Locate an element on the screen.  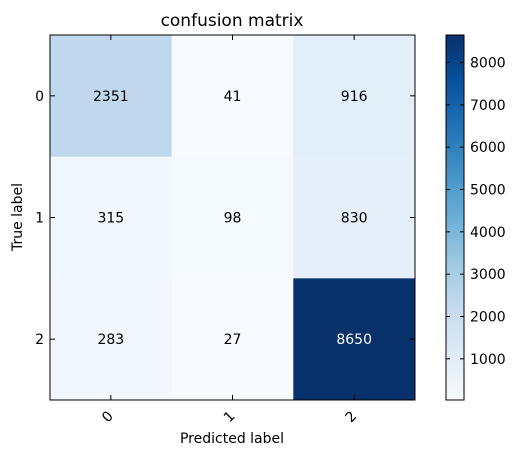
chart-title: confusion matrix is located at coordinates (232, 21).